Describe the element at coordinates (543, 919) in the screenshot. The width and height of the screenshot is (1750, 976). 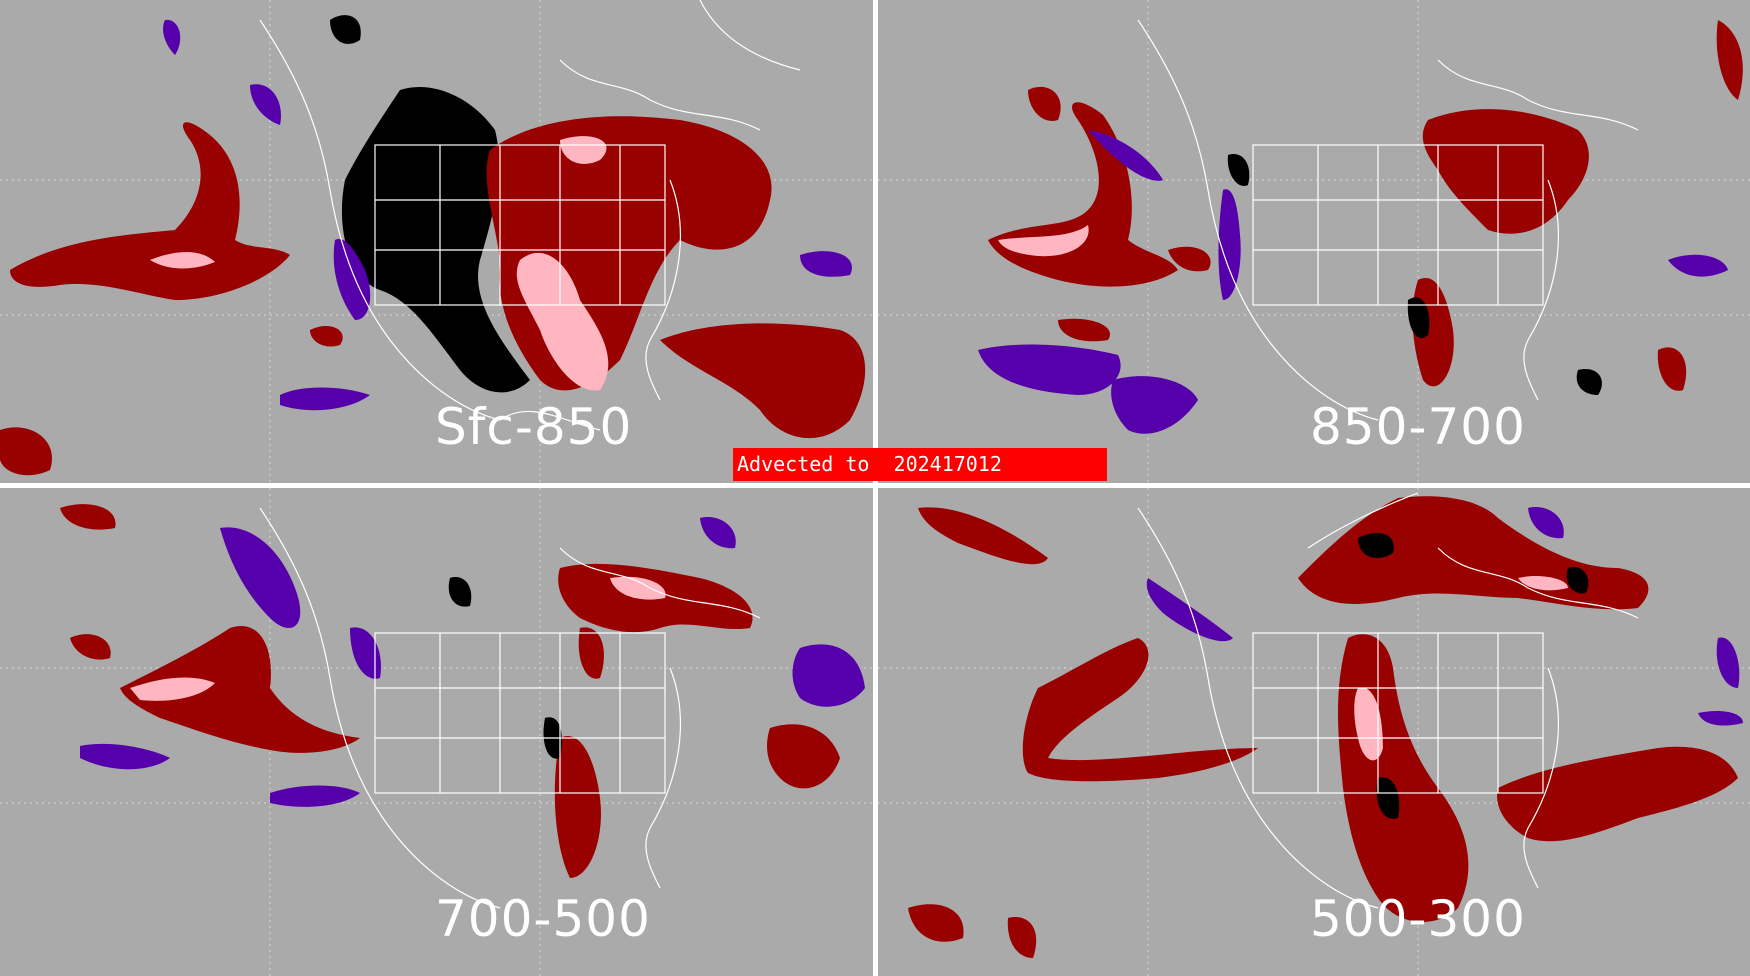
I see `layer-label-700-500: 700-500` at that location.